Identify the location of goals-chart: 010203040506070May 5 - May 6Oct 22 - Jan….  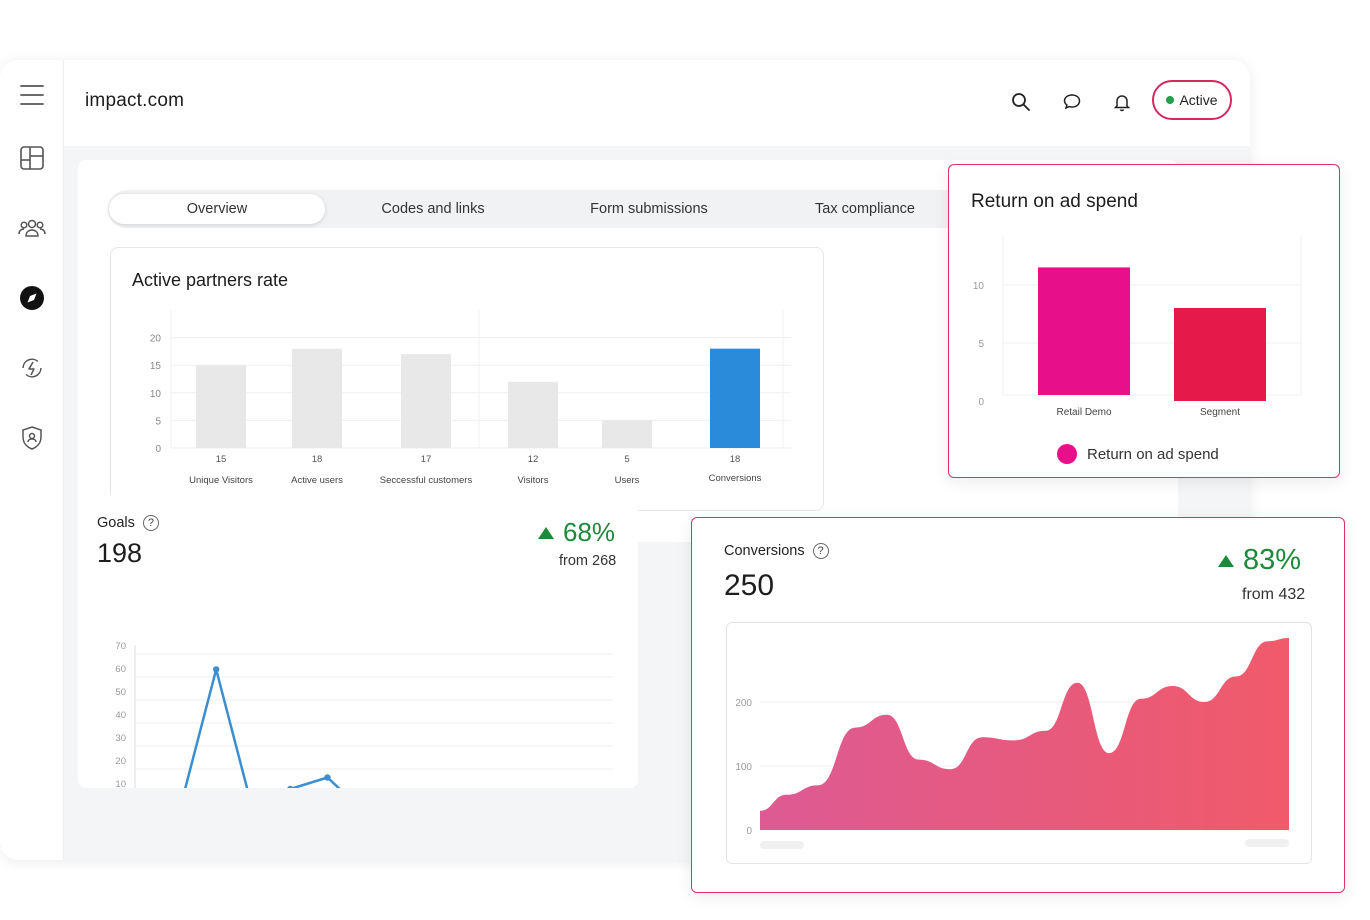
(364, 714).